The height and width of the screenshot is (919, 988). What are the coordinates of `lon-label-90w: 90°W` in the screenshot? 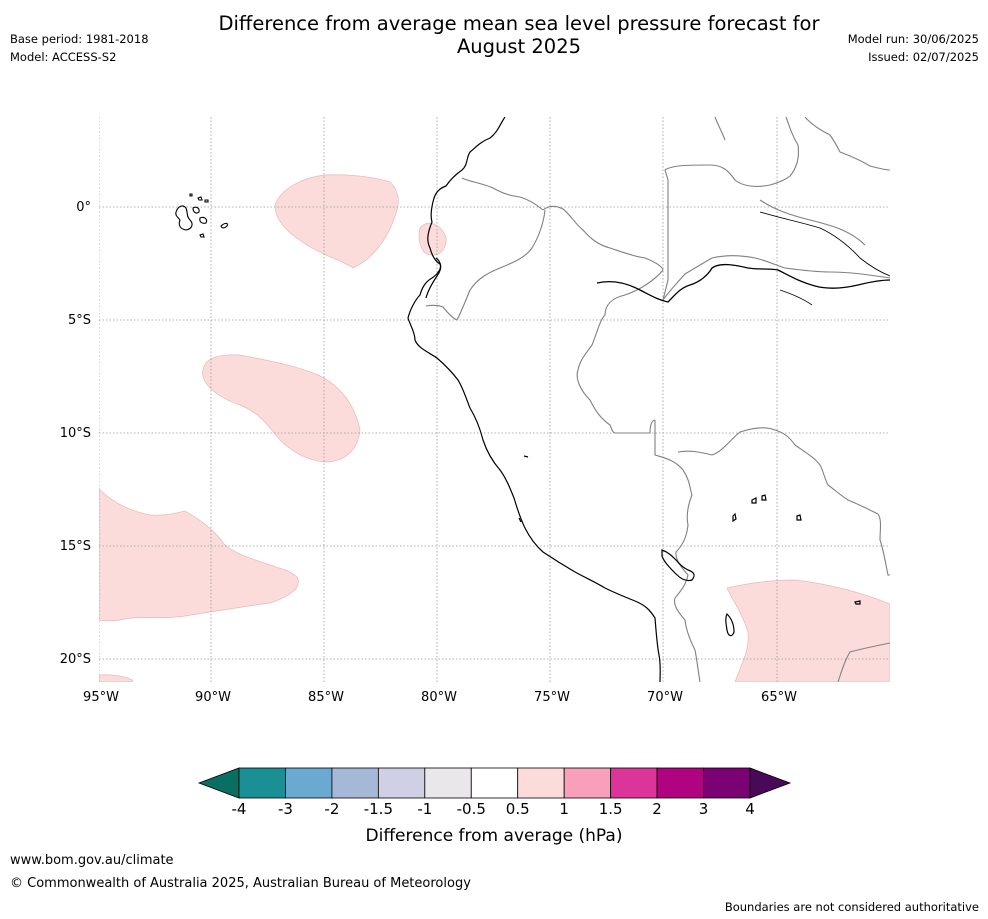 It's located at (213, 697).